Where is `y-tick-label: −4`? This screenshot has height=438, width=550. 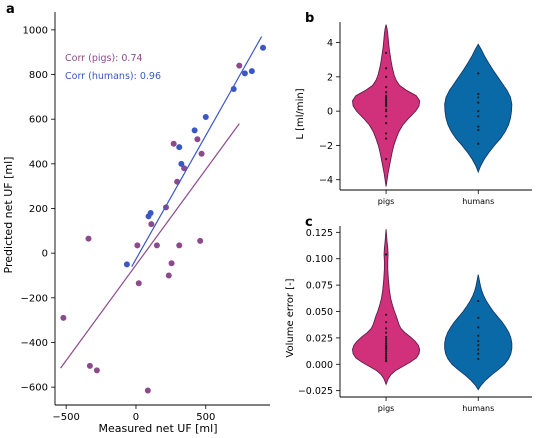 y-tick-label: −4 is located at coordinates (326, 180).